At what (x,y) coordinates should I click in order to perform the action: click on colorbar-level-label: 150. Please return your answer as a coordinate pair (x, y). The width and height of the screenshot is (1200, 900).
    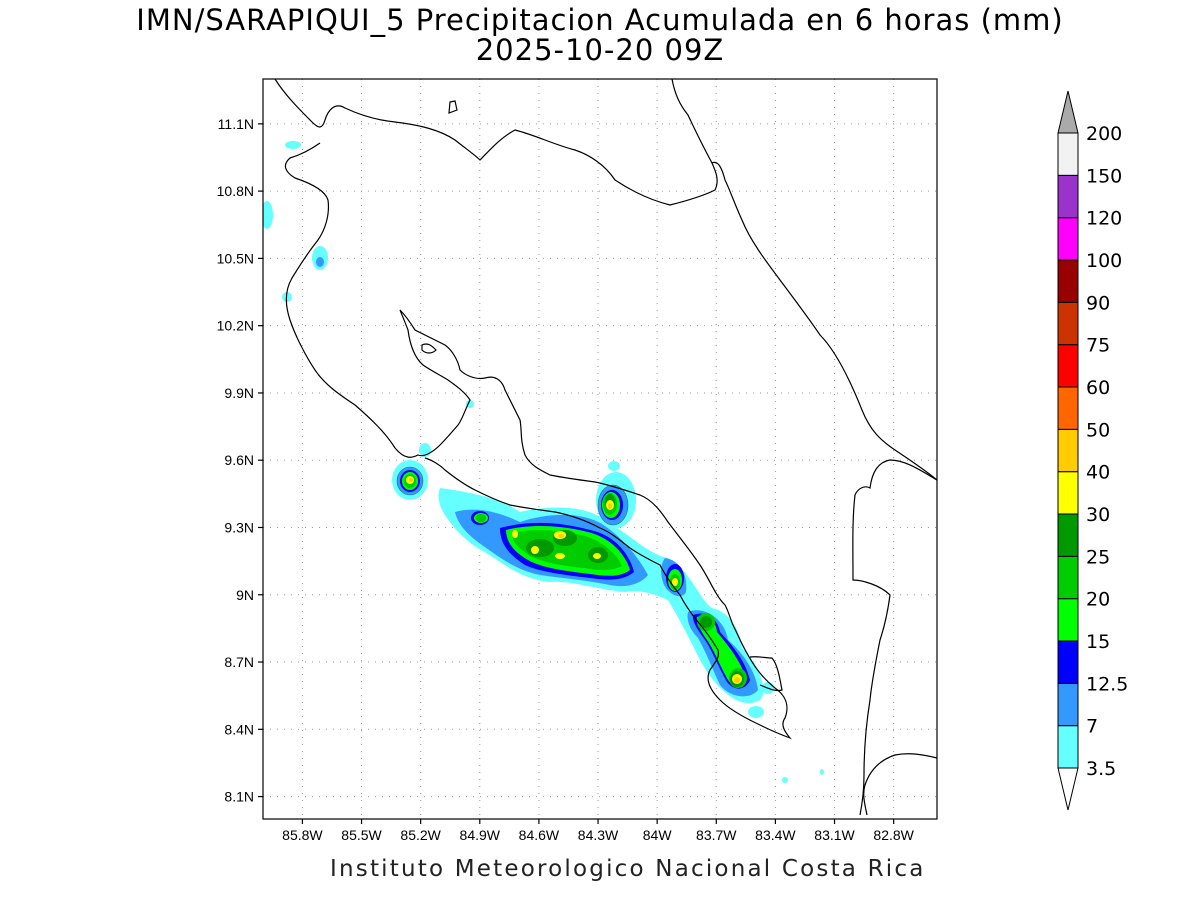
    Looking at the image, I should click on (1104, 176).